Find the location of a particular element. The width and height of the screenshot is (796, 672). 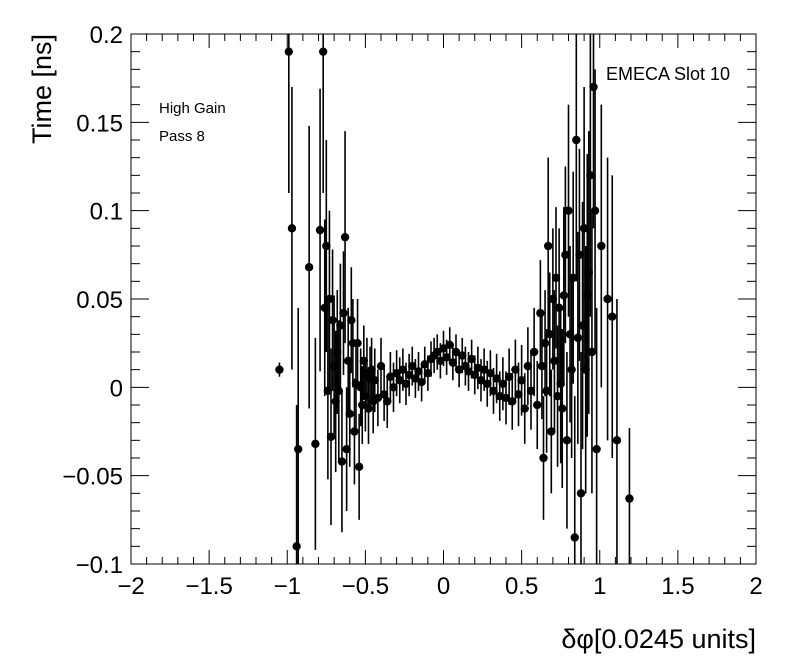

gain-annotation: High Gain is located at coordinates (192, 108).